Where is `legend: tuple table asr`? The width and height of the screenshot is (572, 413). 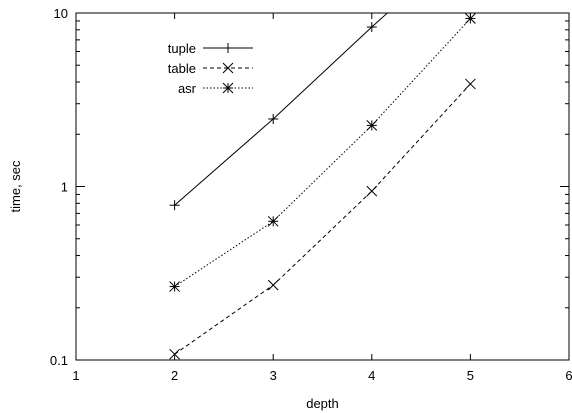
legend: tuple table asr is located at coordinates (210, 68).